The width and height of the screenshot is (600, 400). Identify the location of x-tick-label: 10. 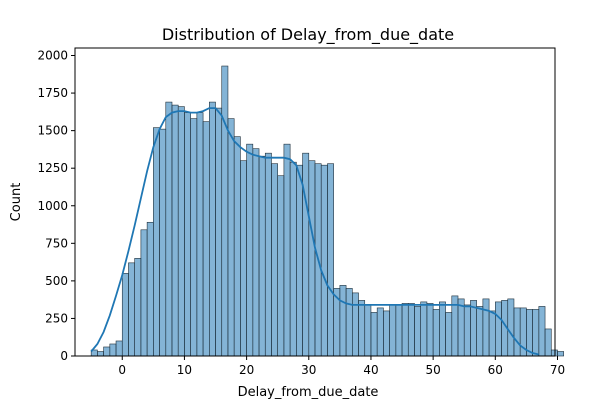
(184, 370).